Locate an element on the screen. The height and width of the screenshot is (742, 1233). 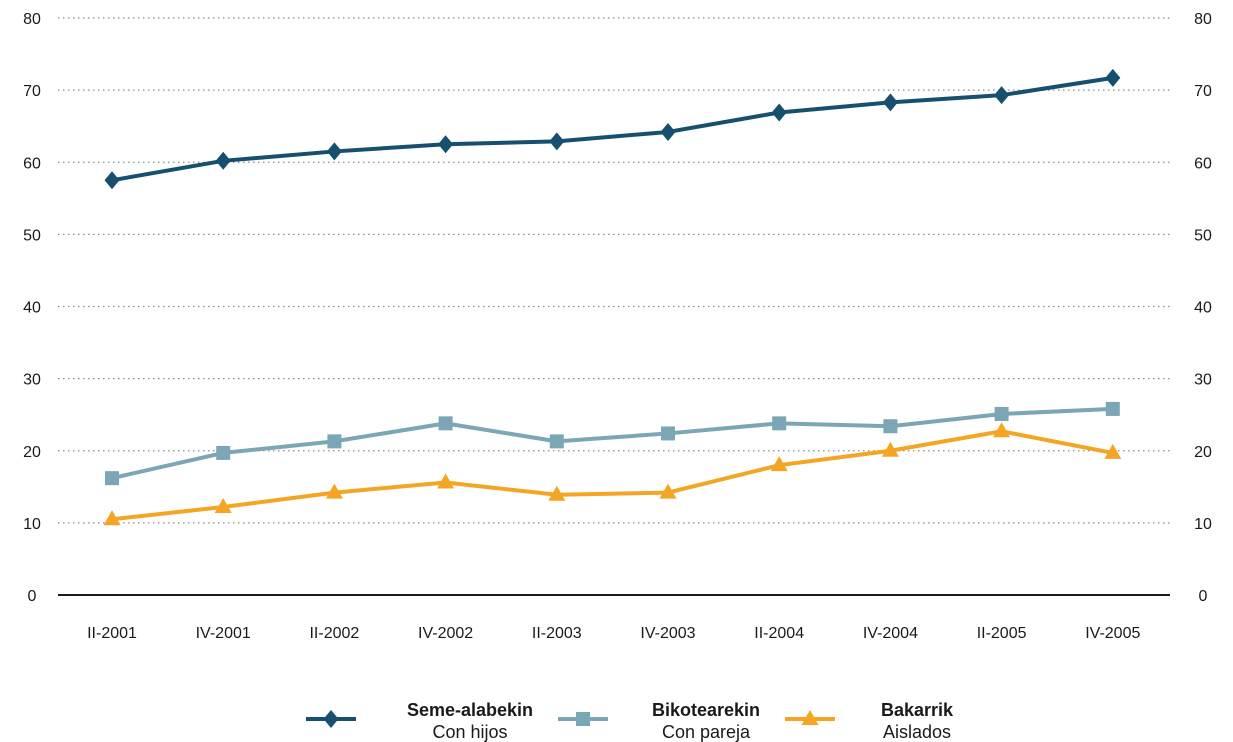
series-diamond is located at coordinates (612, 129).